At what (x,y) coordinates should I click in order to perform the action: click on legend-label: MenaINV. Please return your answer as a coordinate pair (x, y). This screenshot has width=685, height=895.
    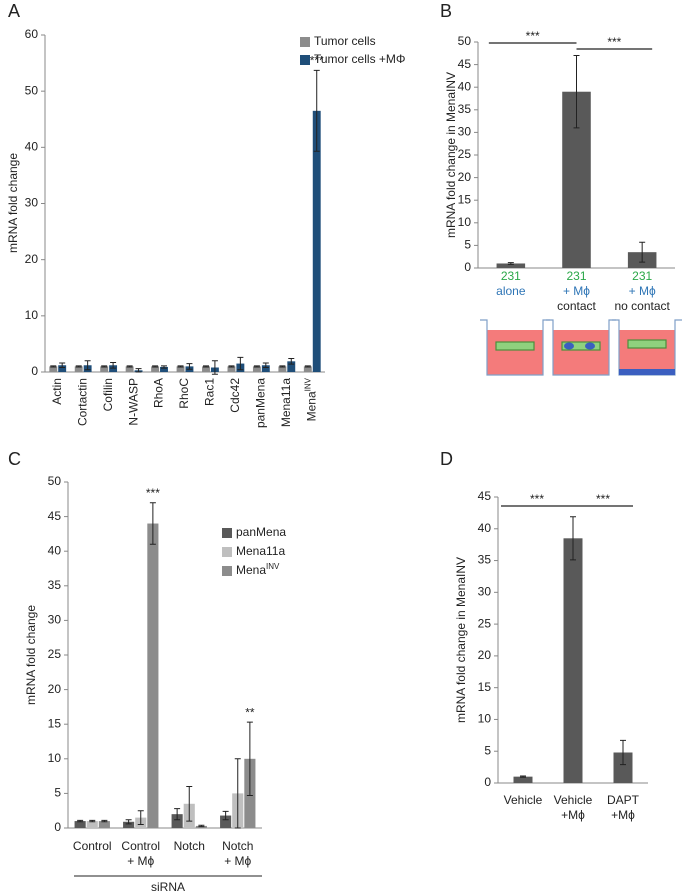
    Looking at the image, I should click on (258, 569).